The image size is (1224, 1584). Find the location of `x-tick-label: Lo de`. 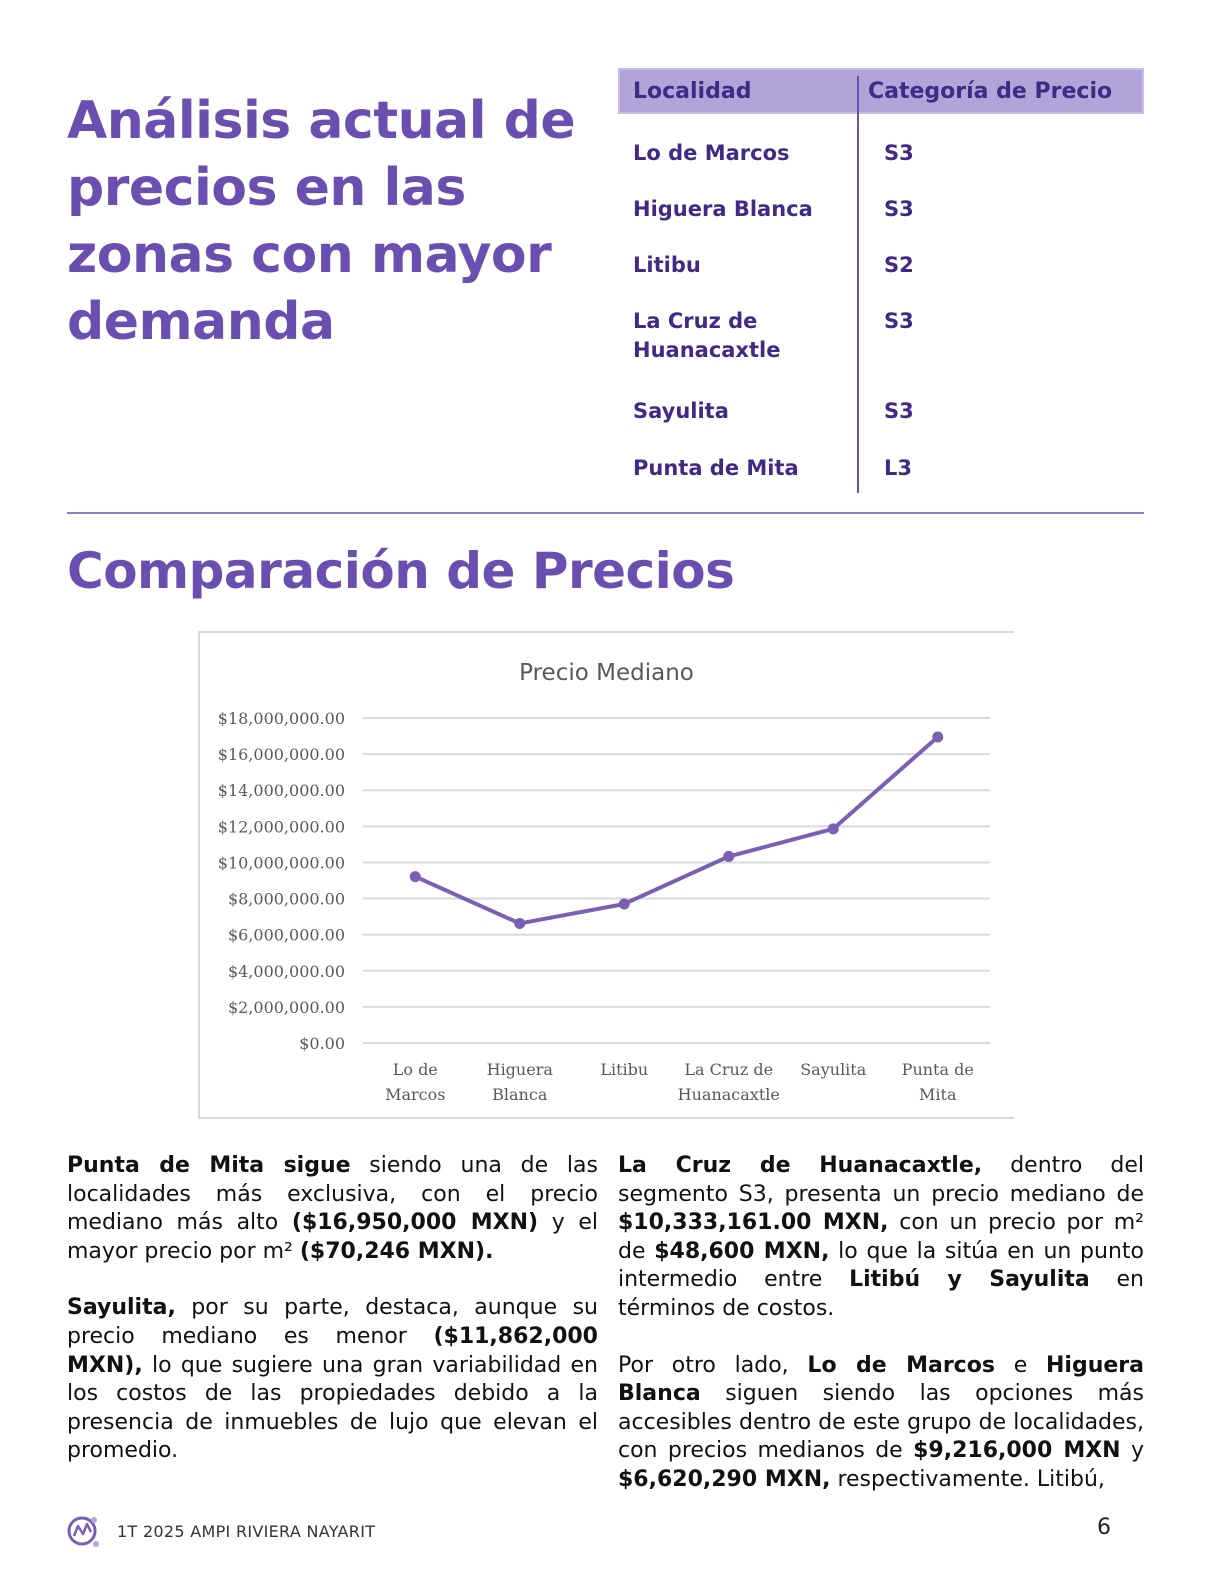

x-tick-label: Lo de is located at coordinates (415, 1069).